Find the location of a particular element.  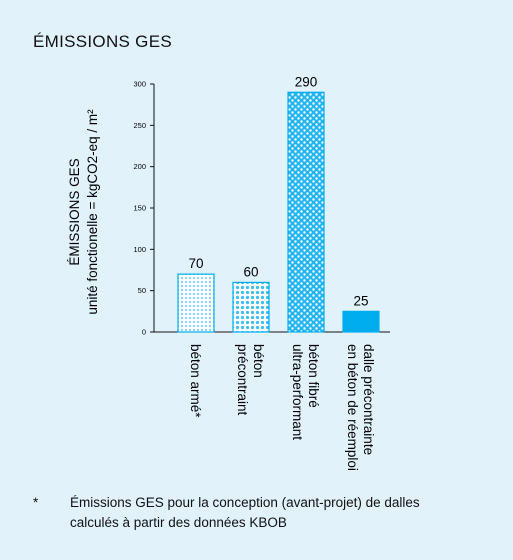

data-label: 60 is located at coordinates (250, 271).